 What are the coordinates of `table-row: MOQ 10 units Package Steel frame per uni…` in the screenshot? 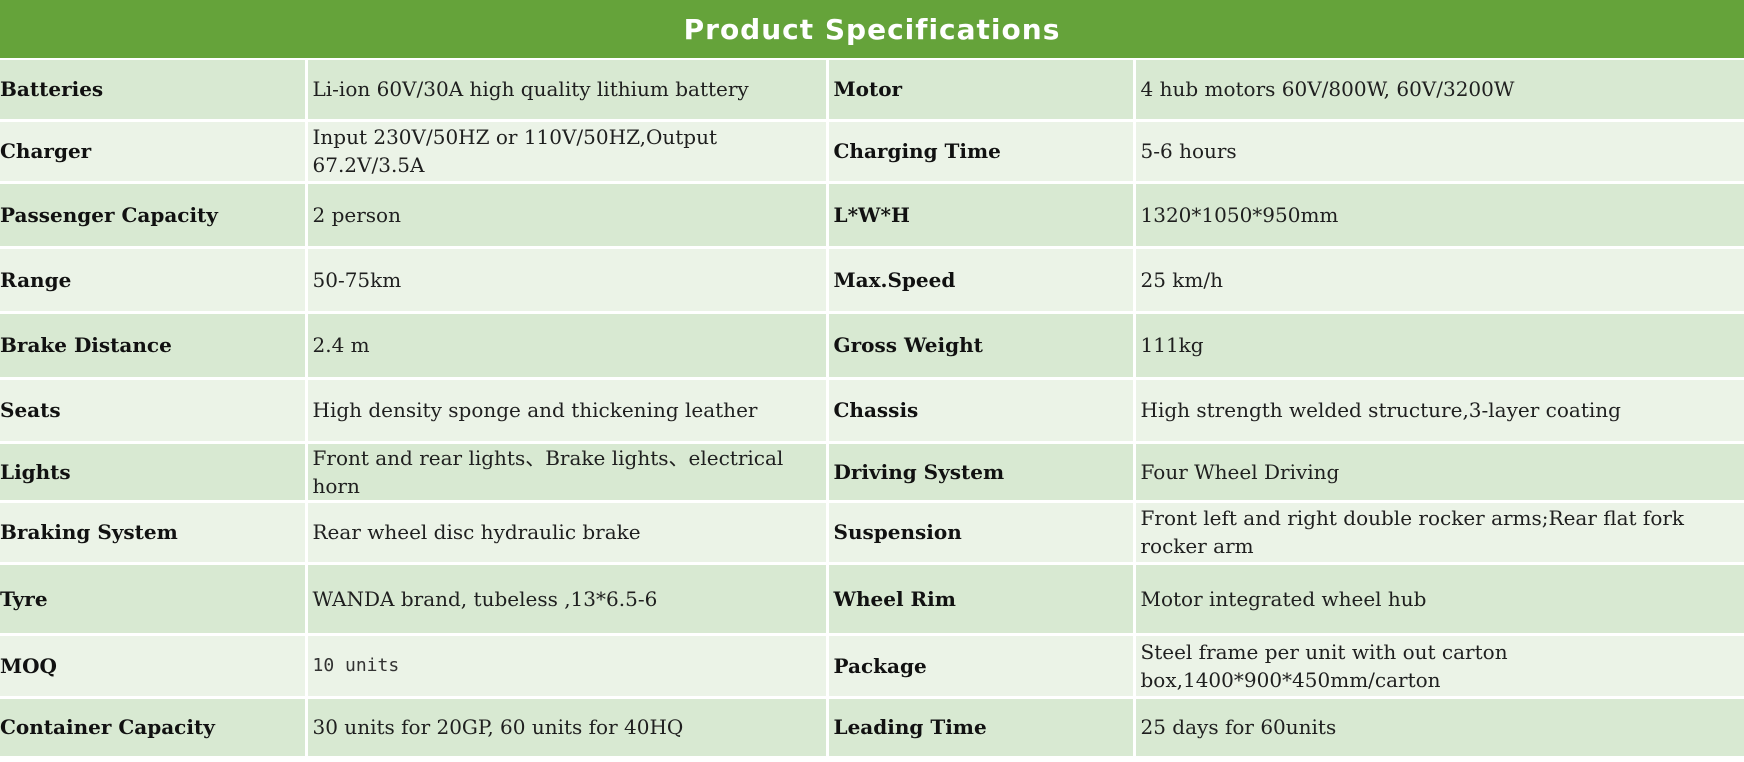 It's located at (872, 666).